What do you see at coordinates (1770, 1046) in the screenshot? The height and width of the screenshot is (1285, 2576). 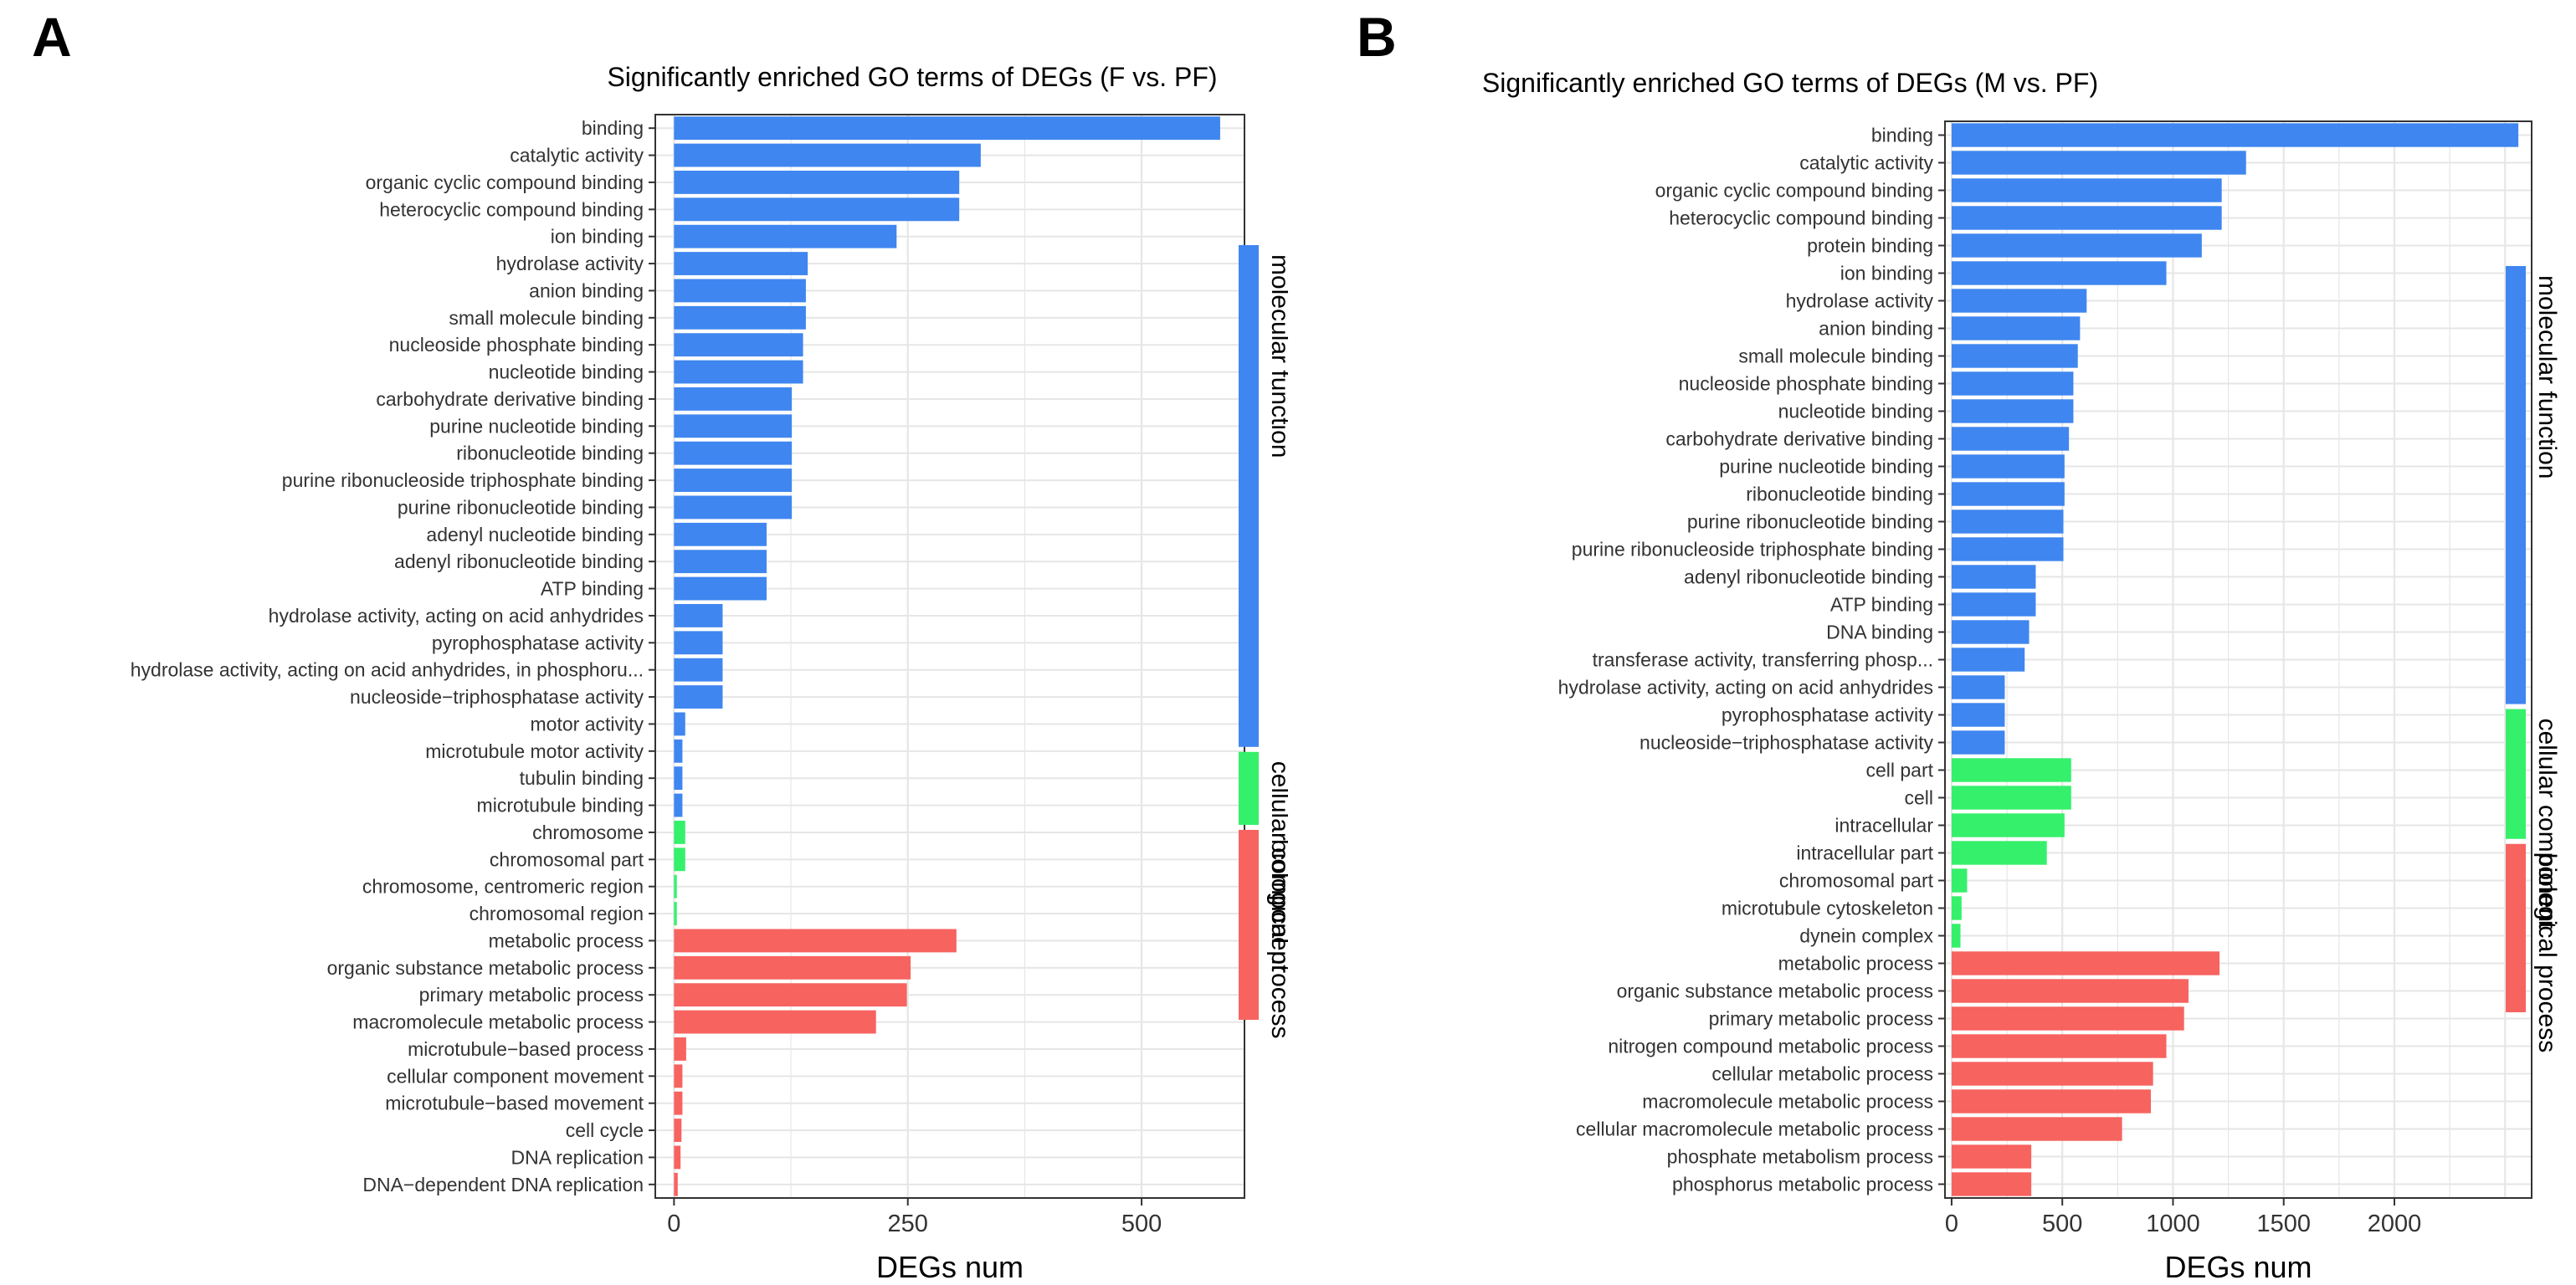 I see `category-label: nitrogen compound metabolic process` at bounding box center [1770, 1046].